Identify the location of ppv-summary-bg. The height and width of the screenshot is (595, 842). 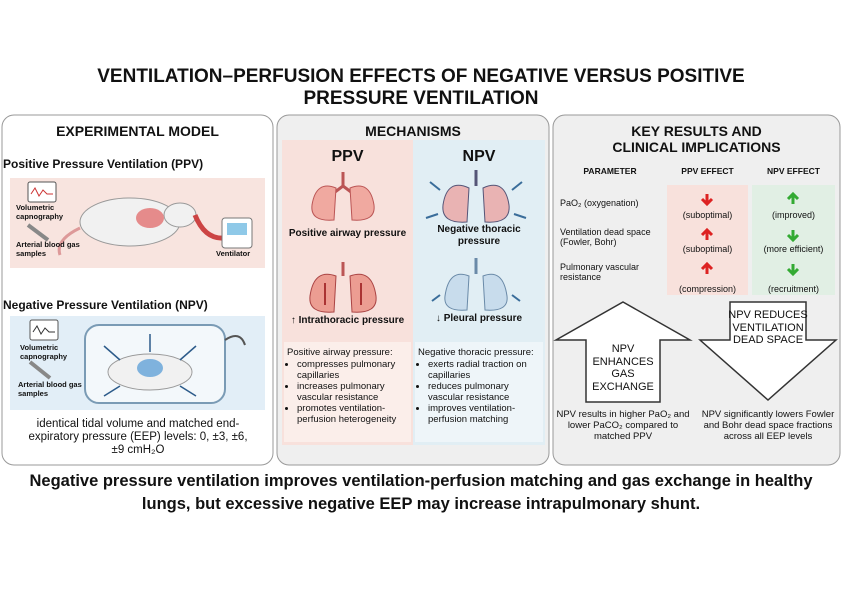
(347, 392).